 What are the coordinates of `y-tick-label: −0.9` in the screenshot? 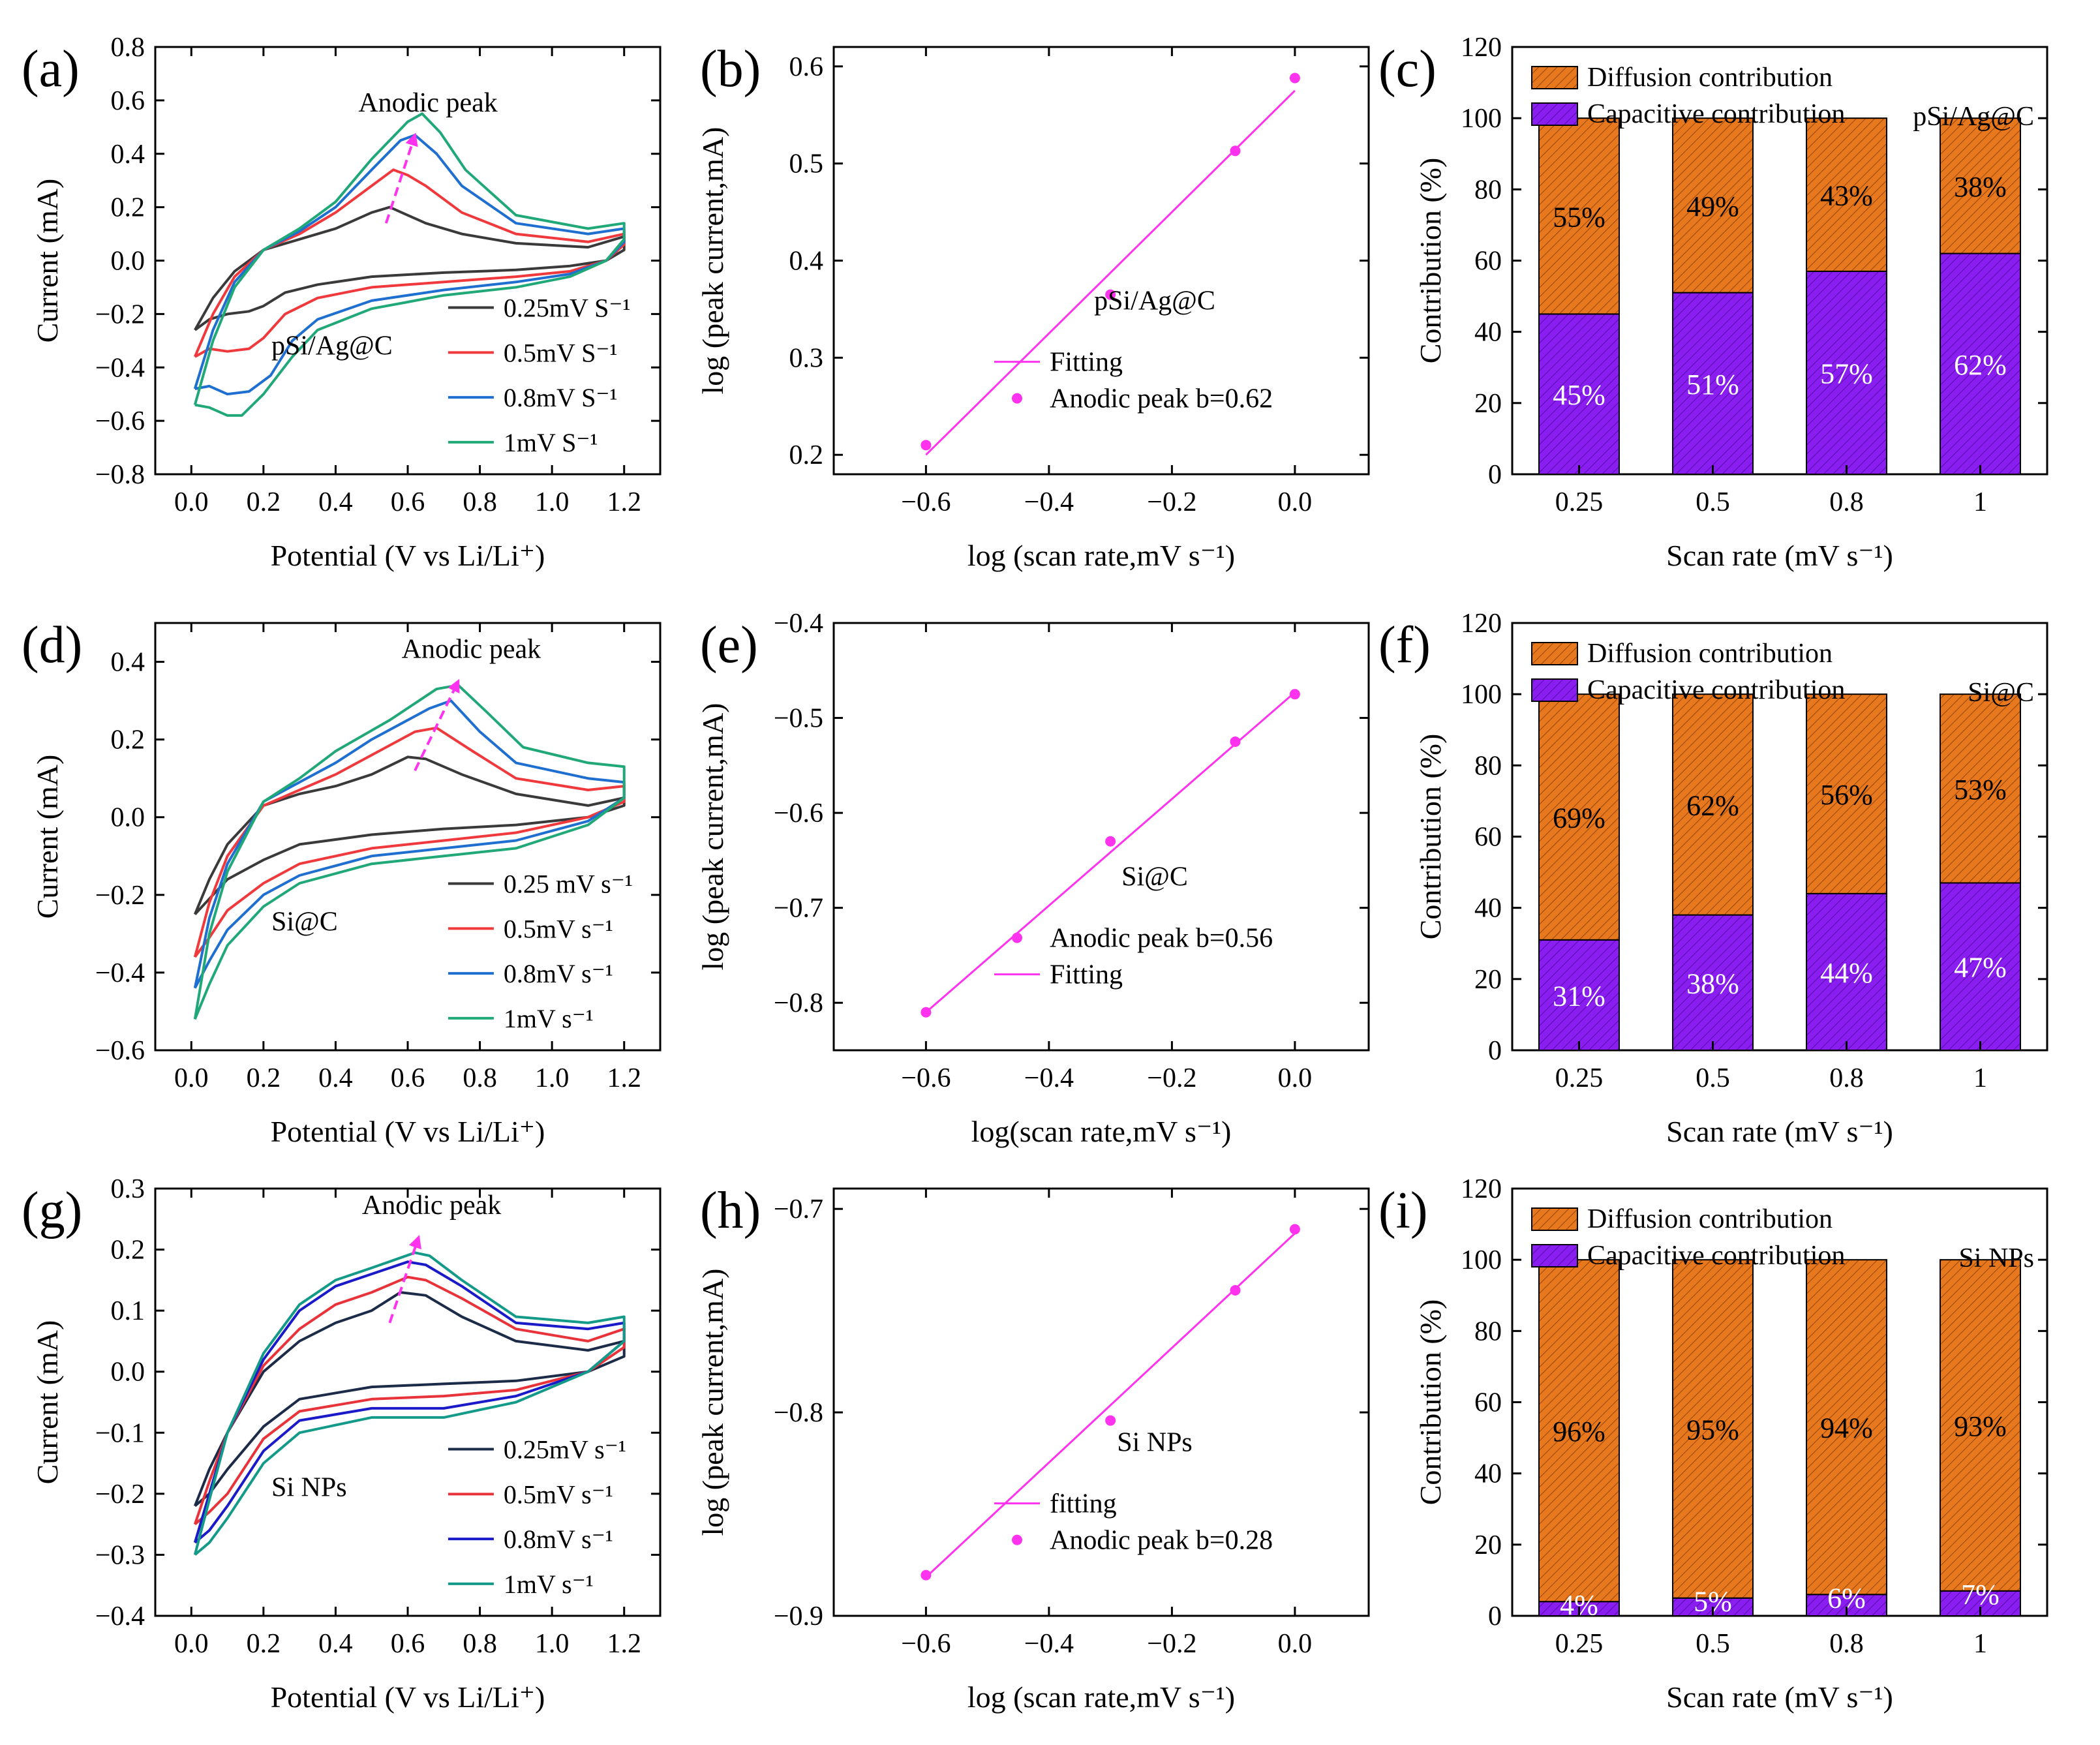 It's located at (798, 1616).